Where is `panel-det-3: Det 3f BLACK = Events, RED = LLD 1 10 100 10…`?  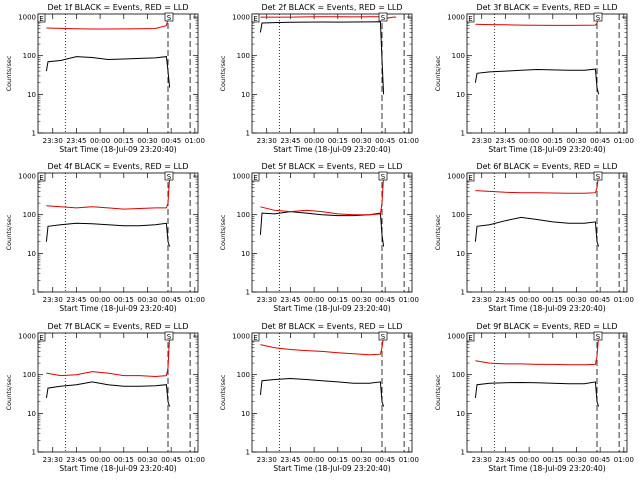 panel-det-3: Det 3f BLACK = Events, RED = LLD 1 10 100 10… is located at coordinates (534, 78).